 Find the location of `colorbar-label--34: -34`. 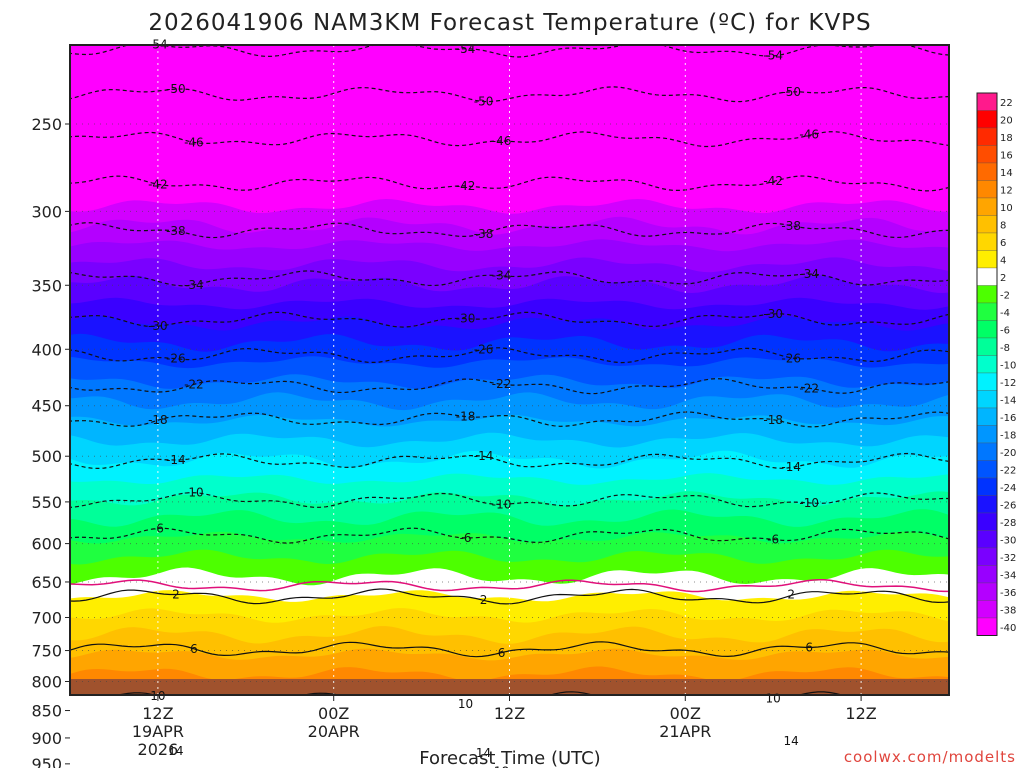

colorbar-label--34: -34 is located at coordinates (1008, 575).